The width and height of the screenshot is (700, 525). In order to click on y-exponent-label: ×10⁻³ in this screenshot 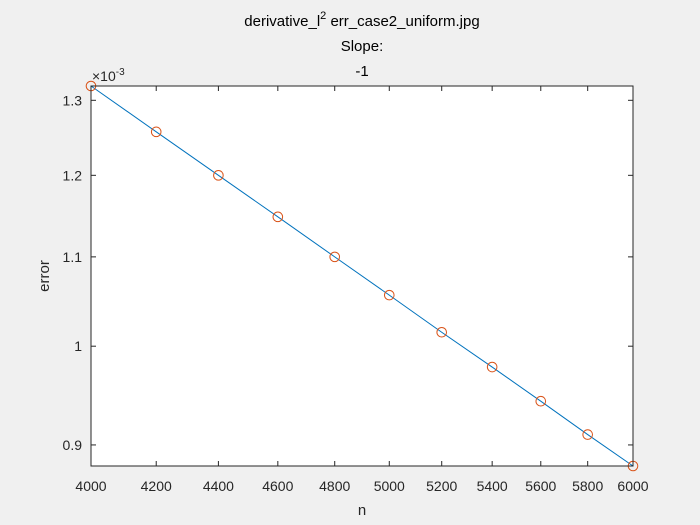, I will do `click(108, 75)`.